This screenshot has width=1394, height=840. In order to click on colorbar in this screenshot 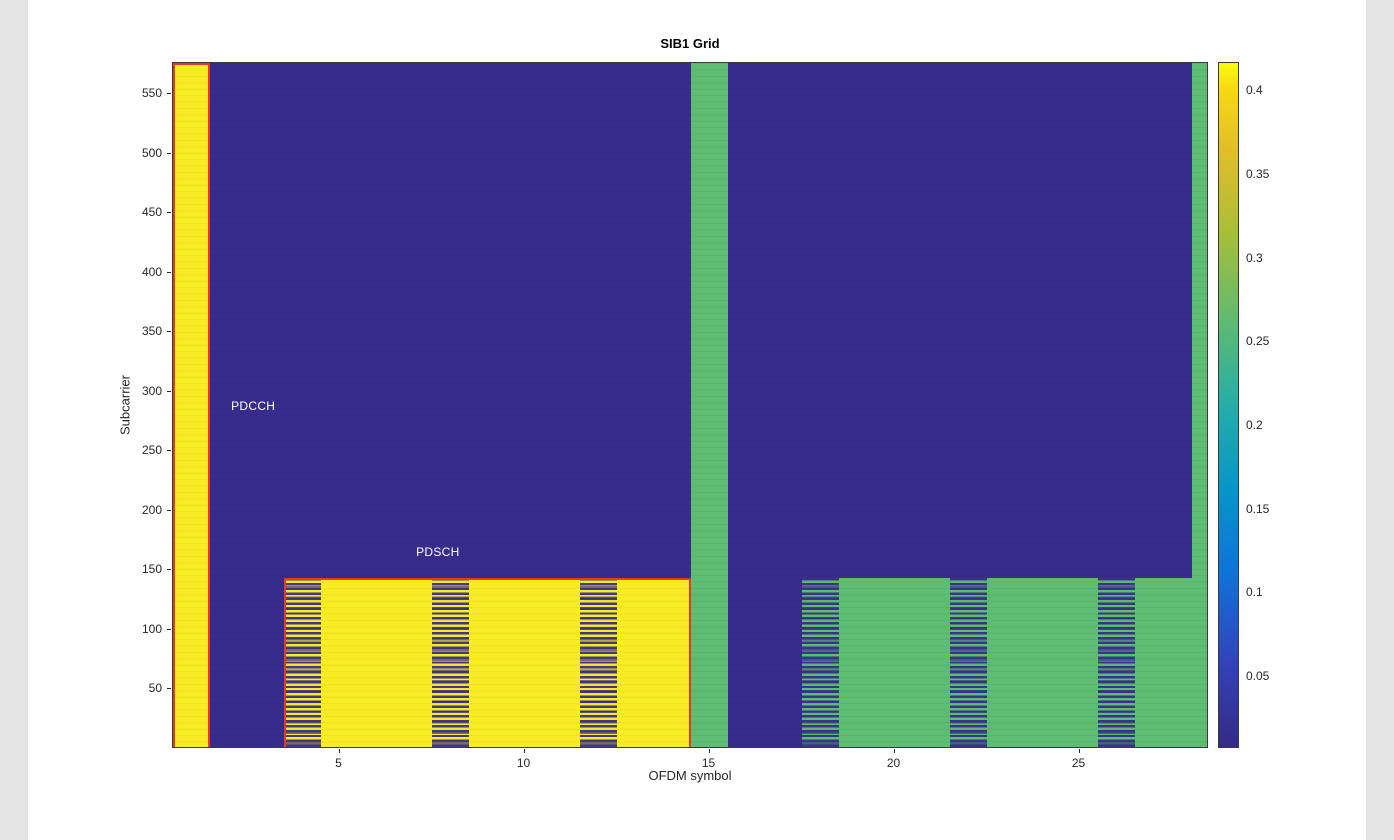, I will do `click(1228, 405)`.